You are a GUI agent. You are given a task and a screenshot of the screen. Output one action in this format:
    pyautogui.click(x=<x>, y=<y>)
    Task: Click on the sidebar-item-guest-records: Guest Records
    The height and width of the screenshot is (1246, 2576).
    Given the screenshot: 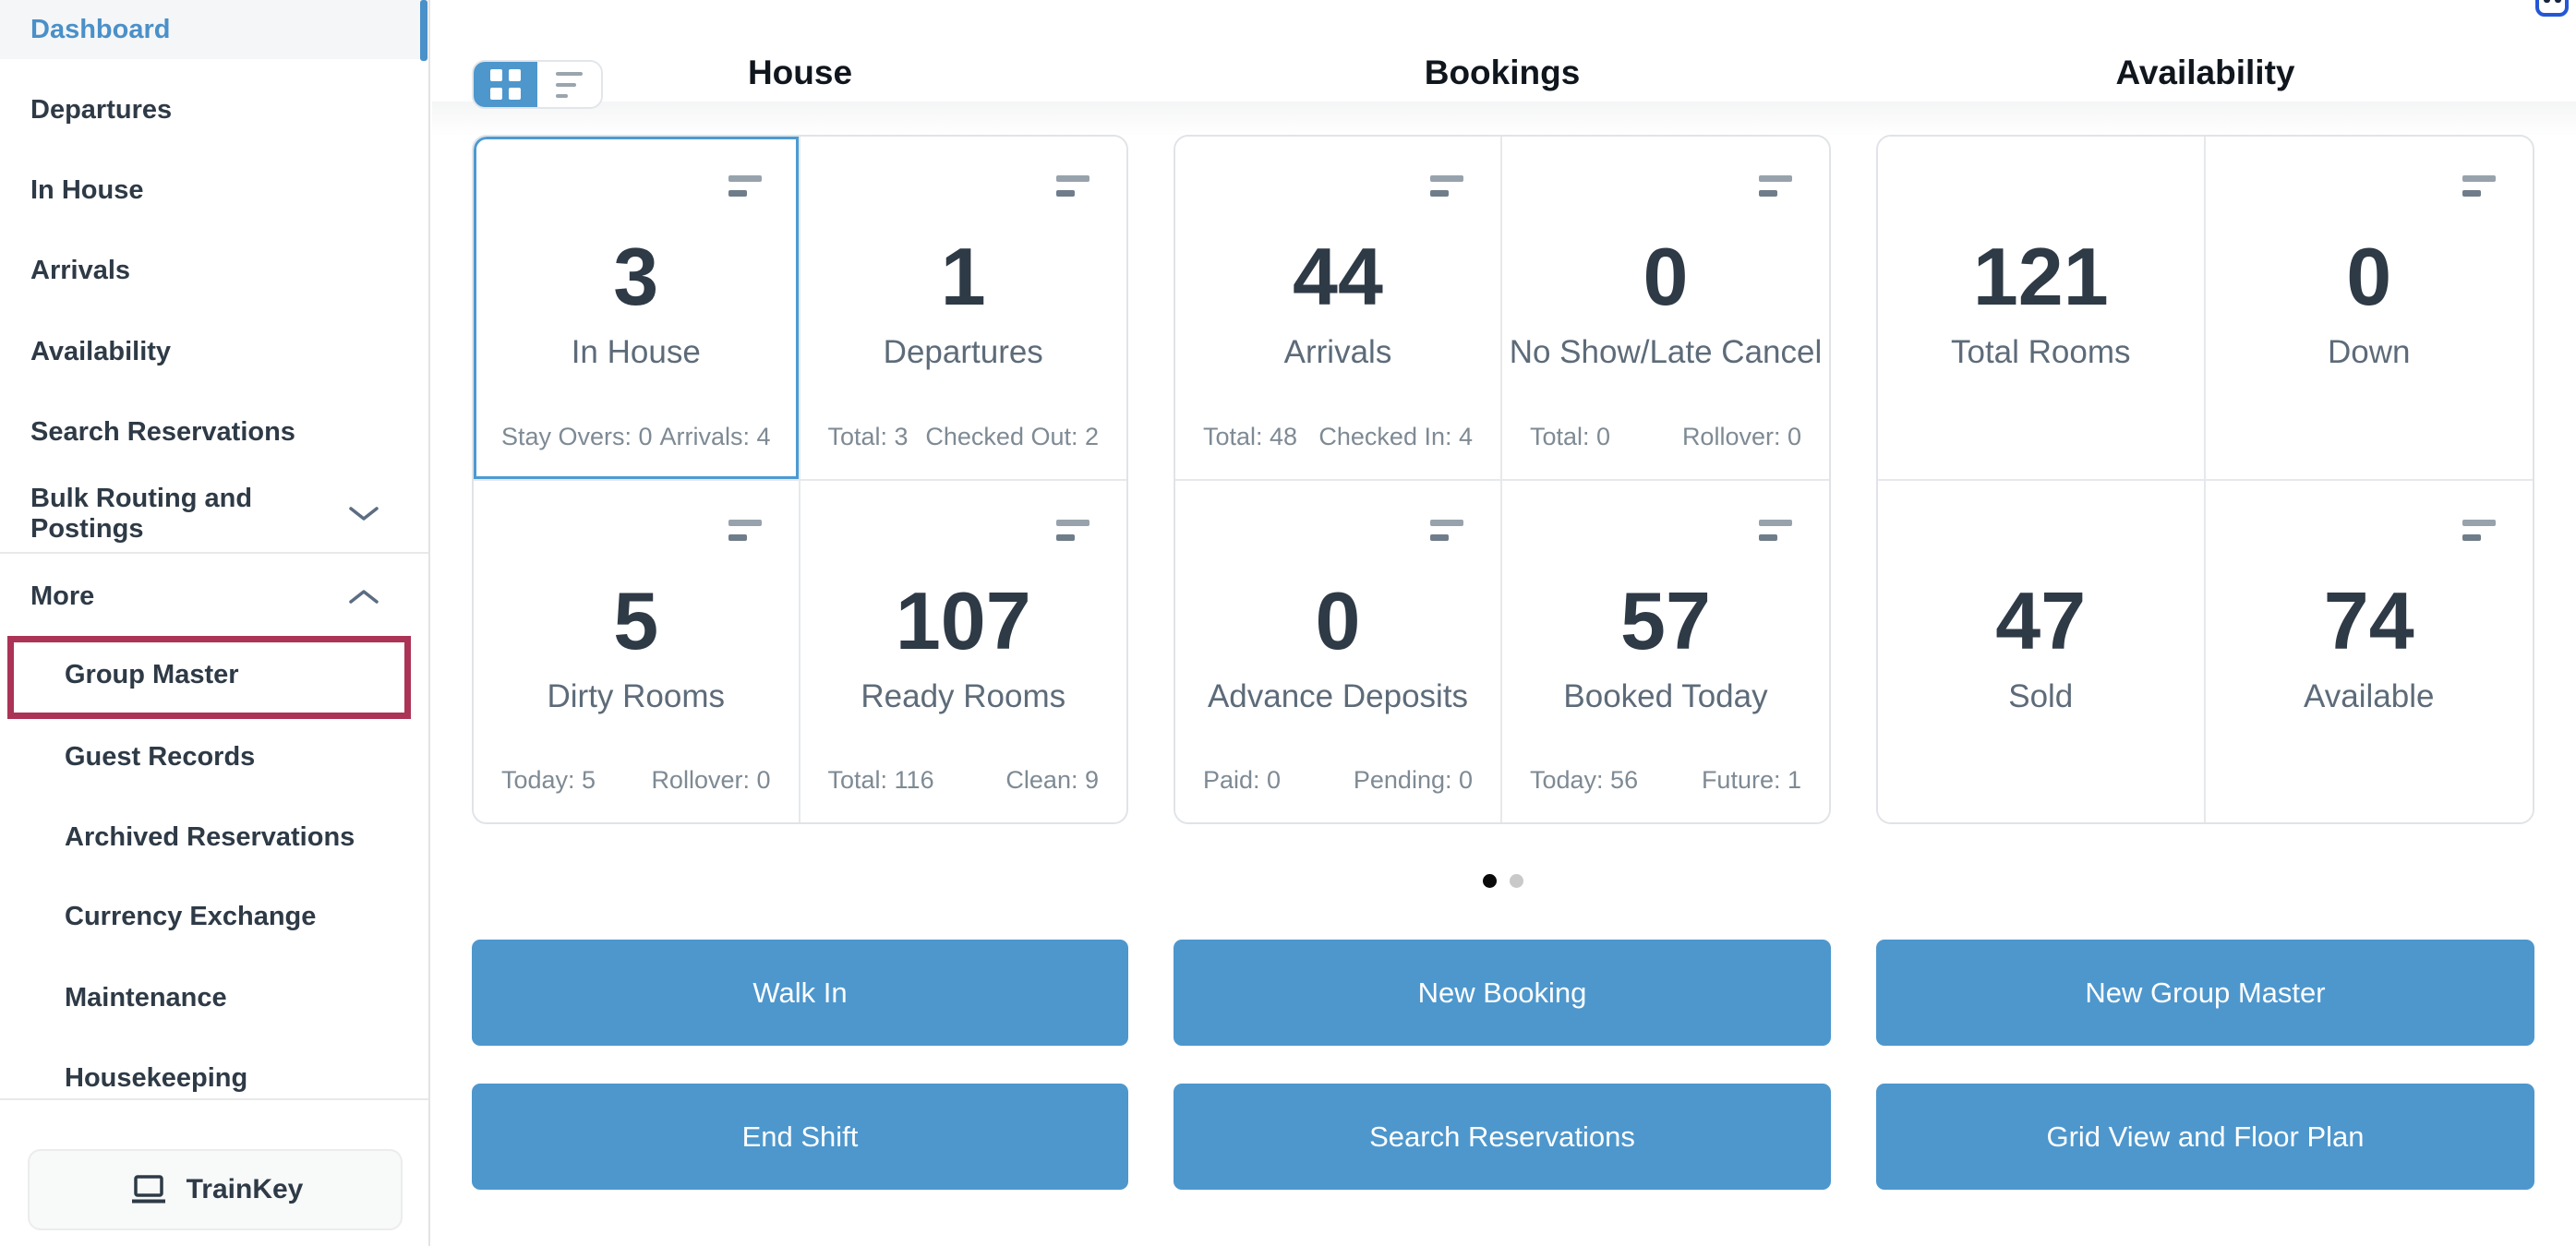 What is the action you would take?
    pyautogui.click(x=213, y=757)
    